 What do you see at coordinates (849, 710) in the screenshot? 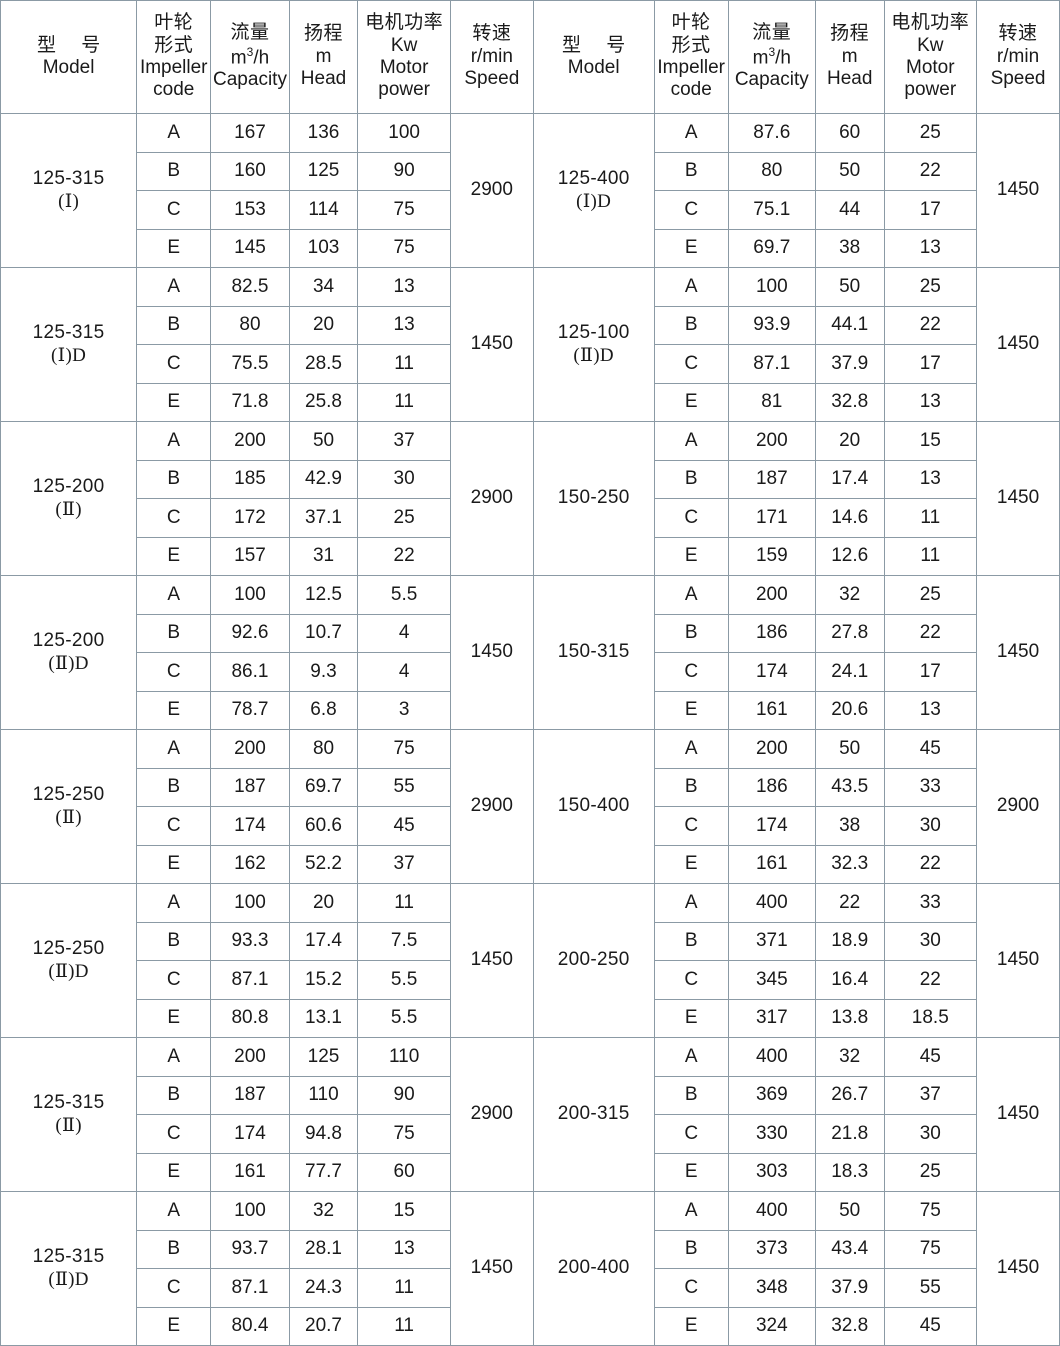
I see `head-value-right: 20.6` at bounding box center [849, 710].